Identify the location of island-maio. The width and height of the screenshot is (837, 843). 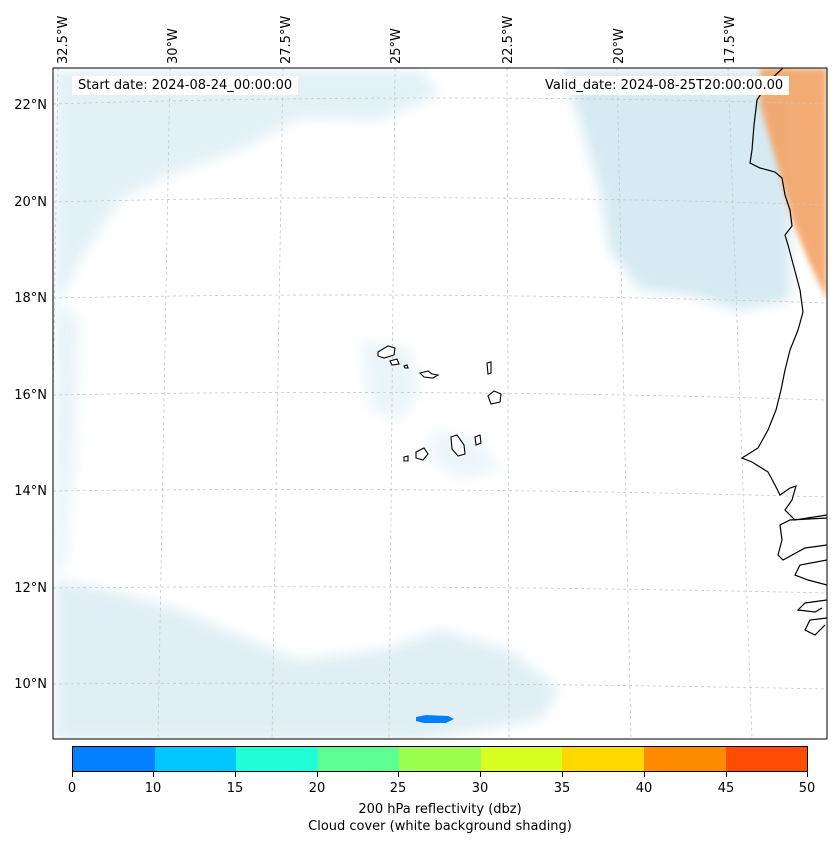
(478, 440).